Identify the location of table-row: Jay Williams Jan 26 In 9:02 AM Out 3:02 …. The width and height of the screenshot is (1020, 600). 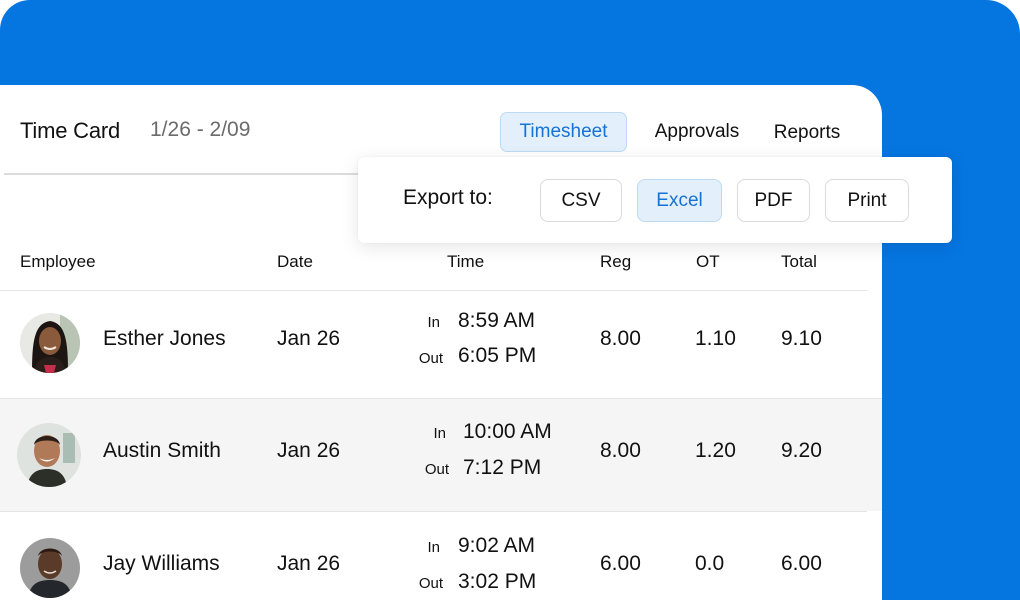
(433, 555).